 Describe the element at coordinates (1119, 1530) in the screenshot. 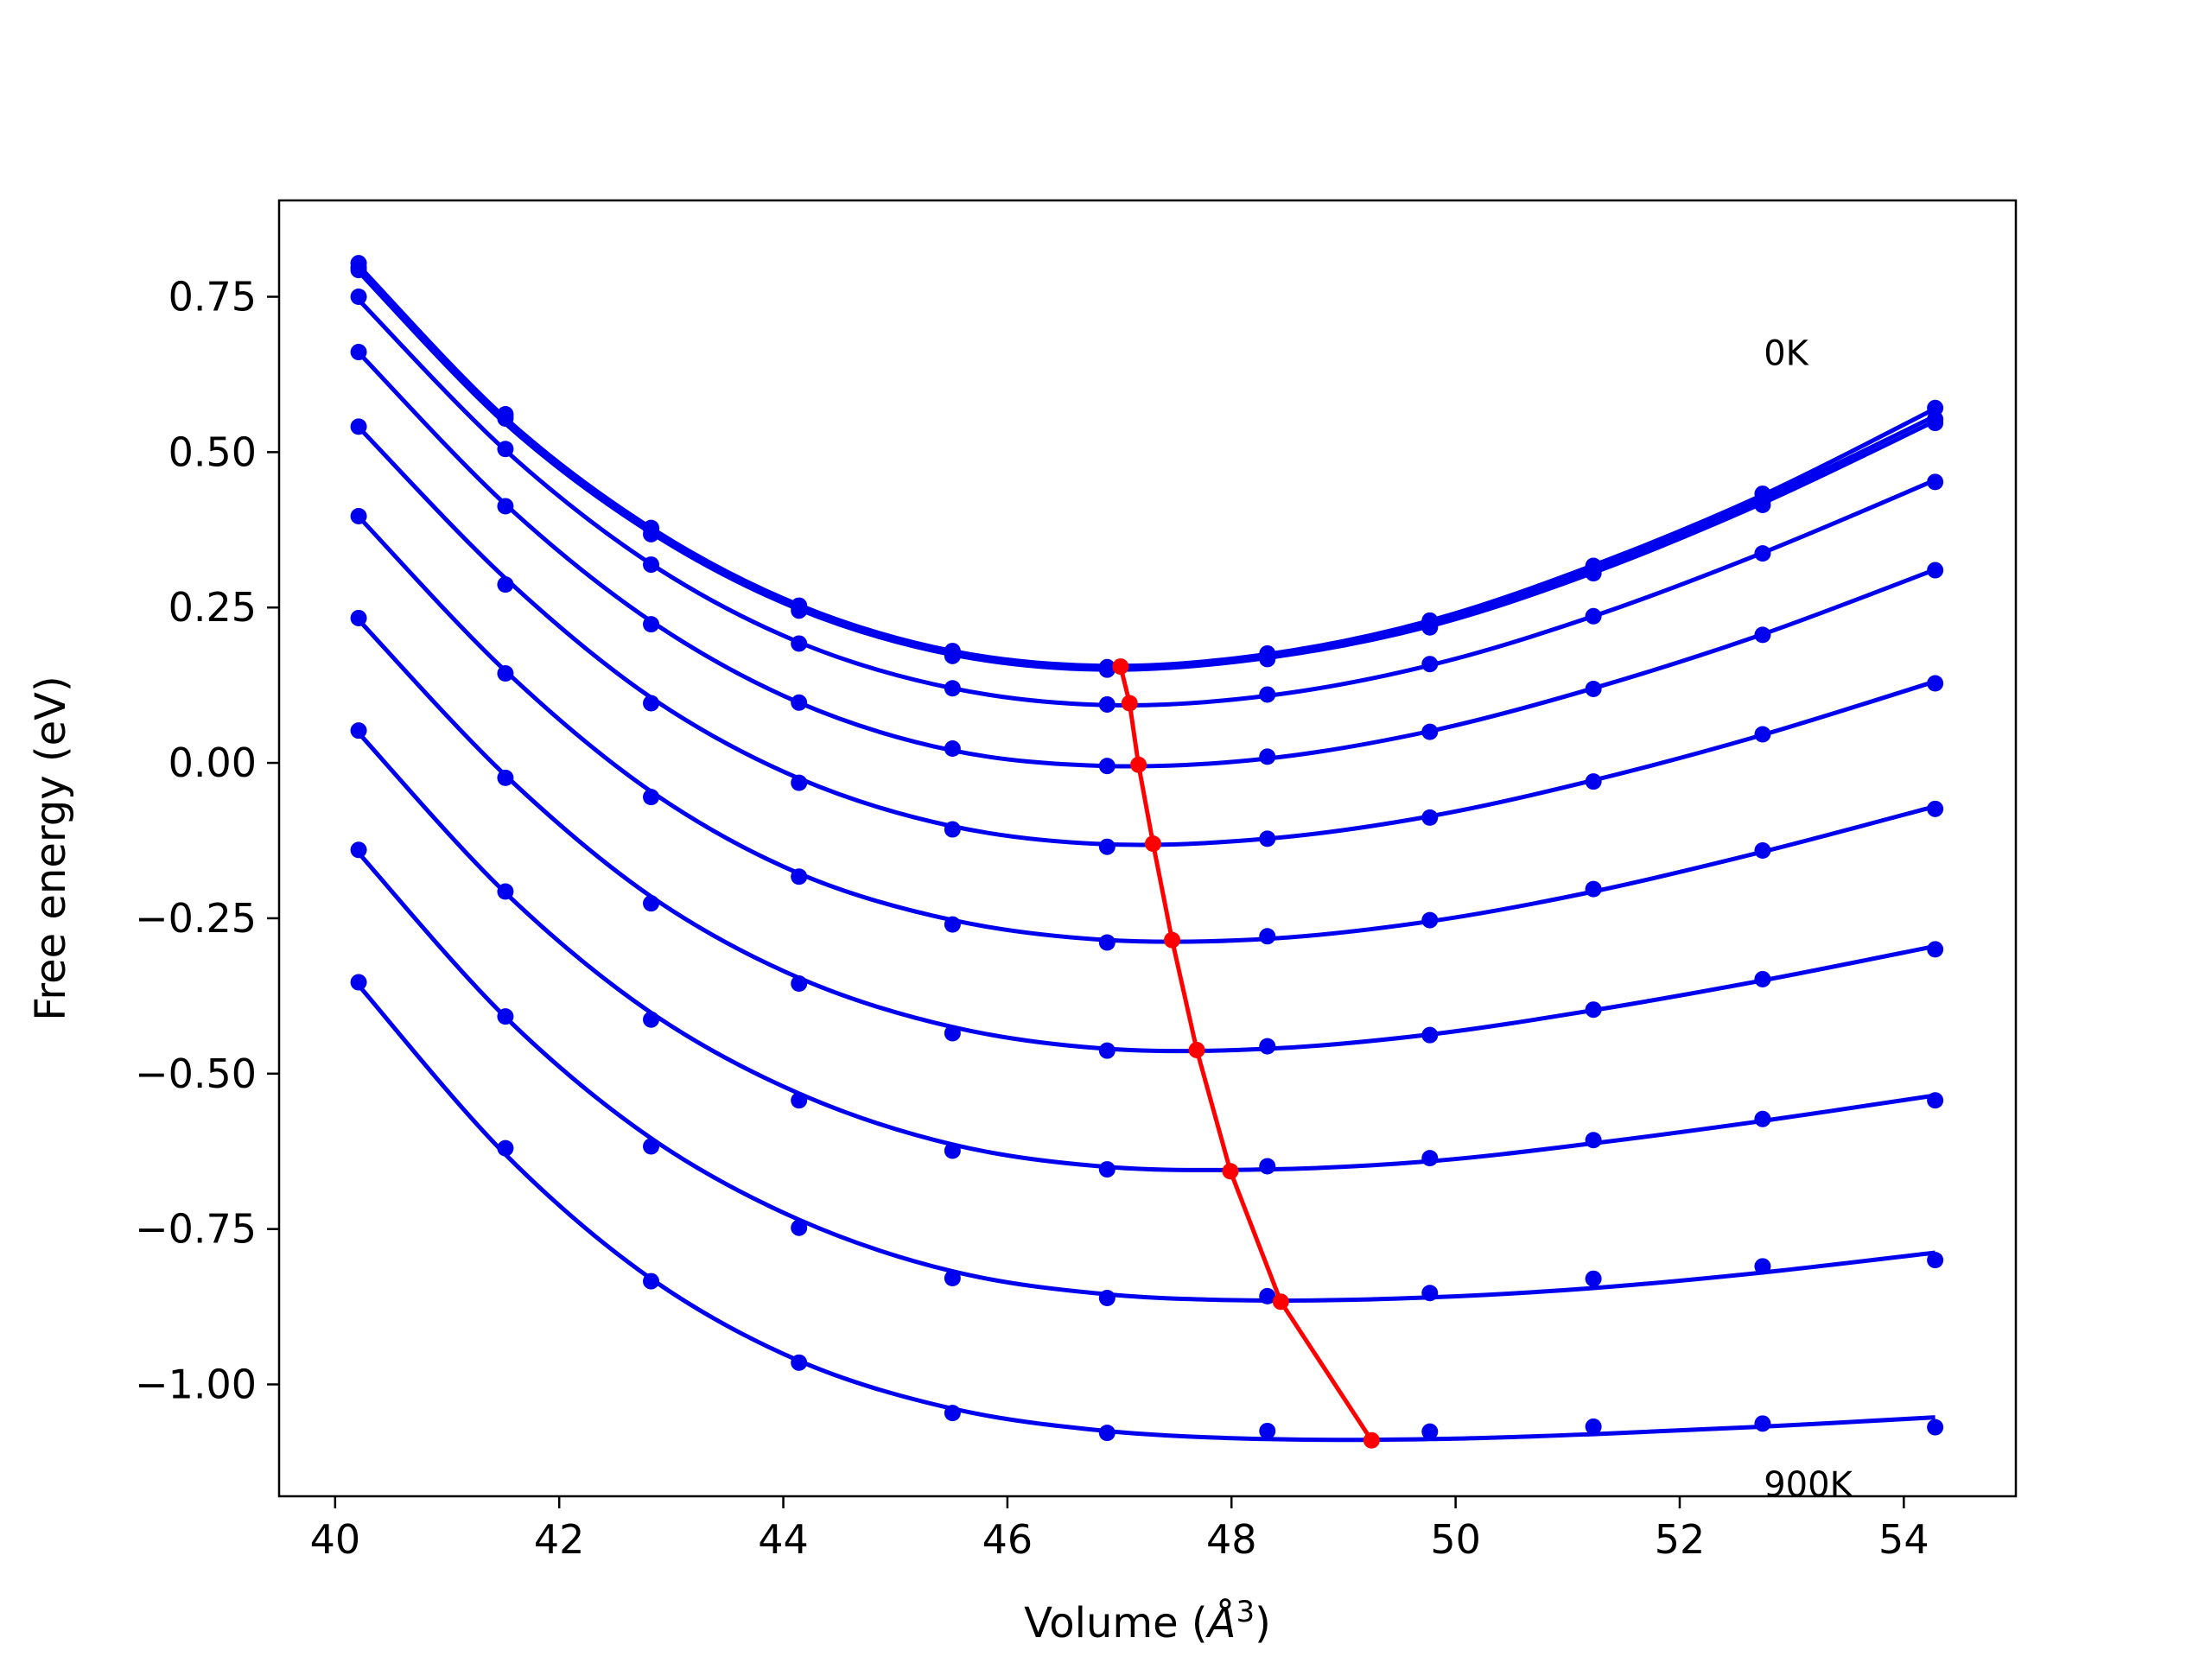

I see `x-axis-ticks: 40 42 44 46 48 50 52 54` at that location.